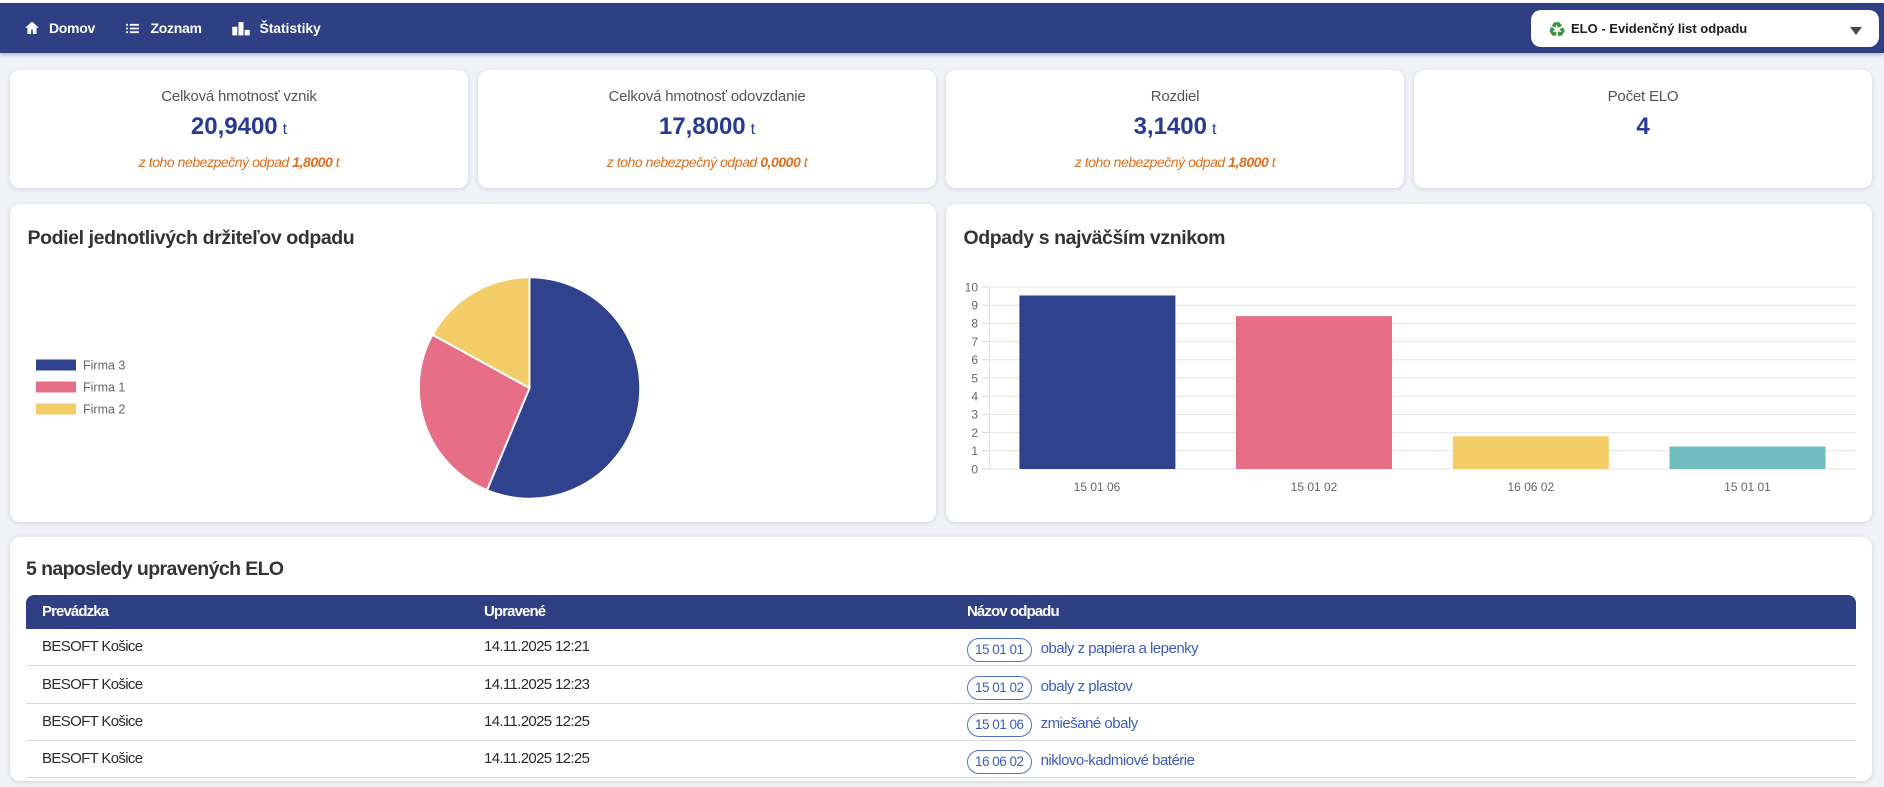  I want to click on svg-text: Firma 3, so click(104, 366).